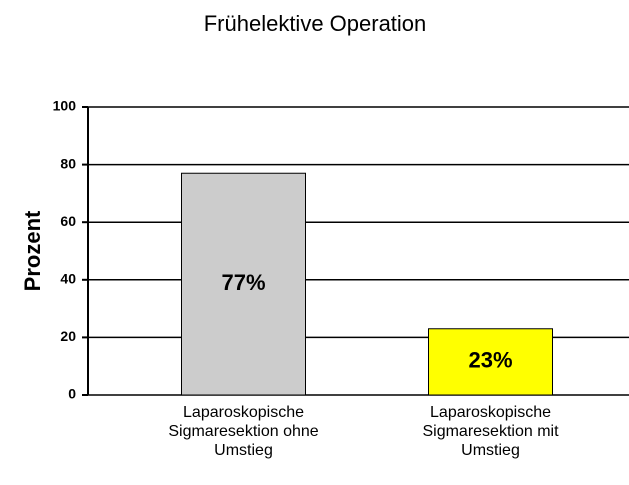  What do you see at coordinates (68, 163) in the screenshot?
I see `y-tick-label: 80` at bounding box center [68, 163].